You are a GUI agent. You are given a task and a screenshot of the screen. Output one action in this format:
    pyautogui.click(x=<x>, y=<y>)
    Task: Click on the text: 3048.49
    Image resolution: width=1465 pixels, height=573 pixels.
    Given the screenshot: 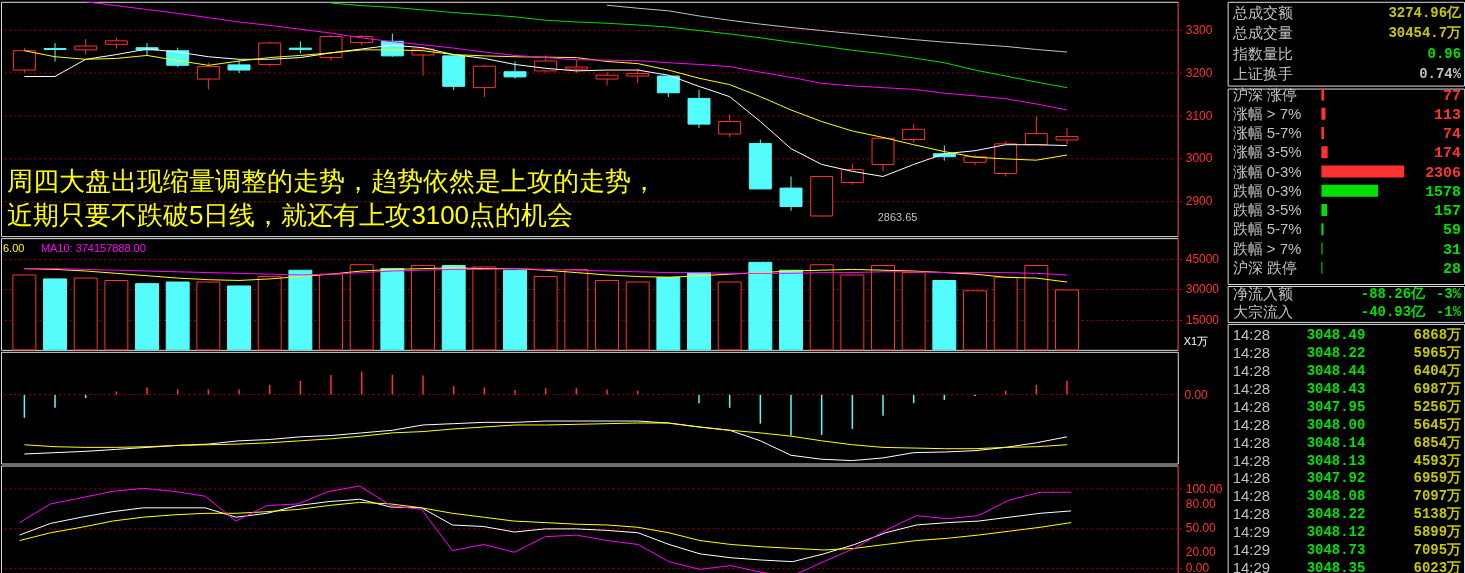 What is the action you would take?
    pyautogui.click(x=1336, y=334)
    